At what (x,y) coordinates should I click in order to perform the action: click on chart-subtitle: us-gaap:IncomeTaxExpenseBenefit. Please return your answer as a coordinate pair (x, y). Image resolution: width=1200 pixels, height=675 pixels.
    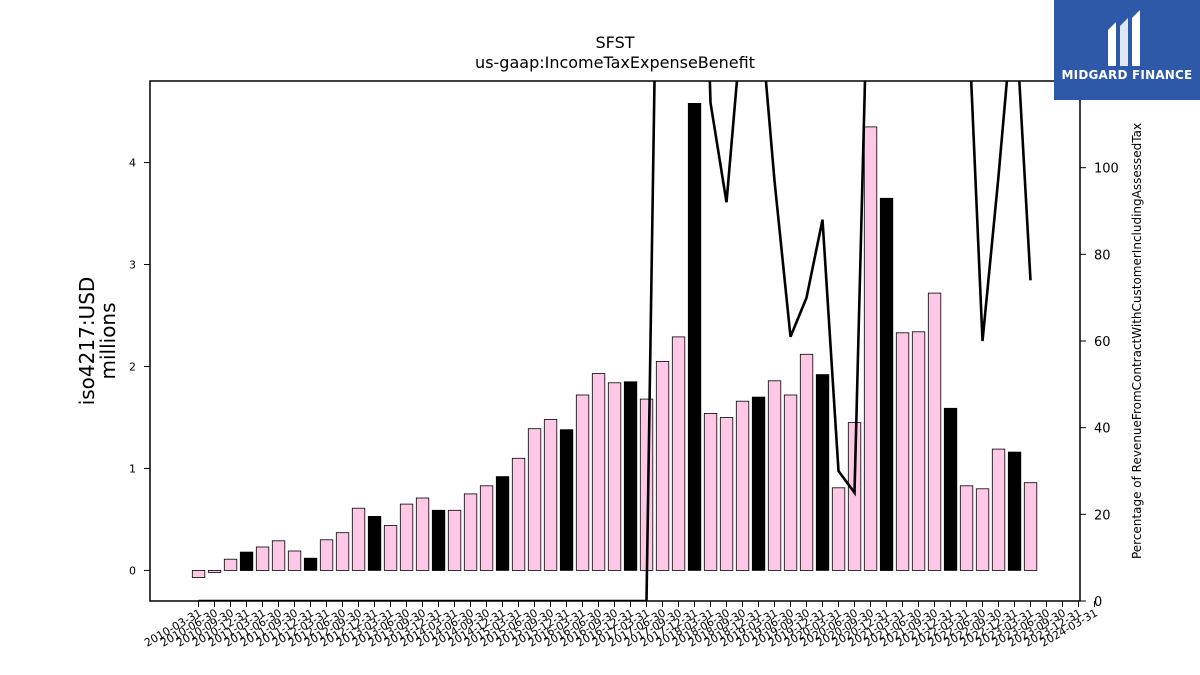
    Looking at the image, I should click on (615, 62).